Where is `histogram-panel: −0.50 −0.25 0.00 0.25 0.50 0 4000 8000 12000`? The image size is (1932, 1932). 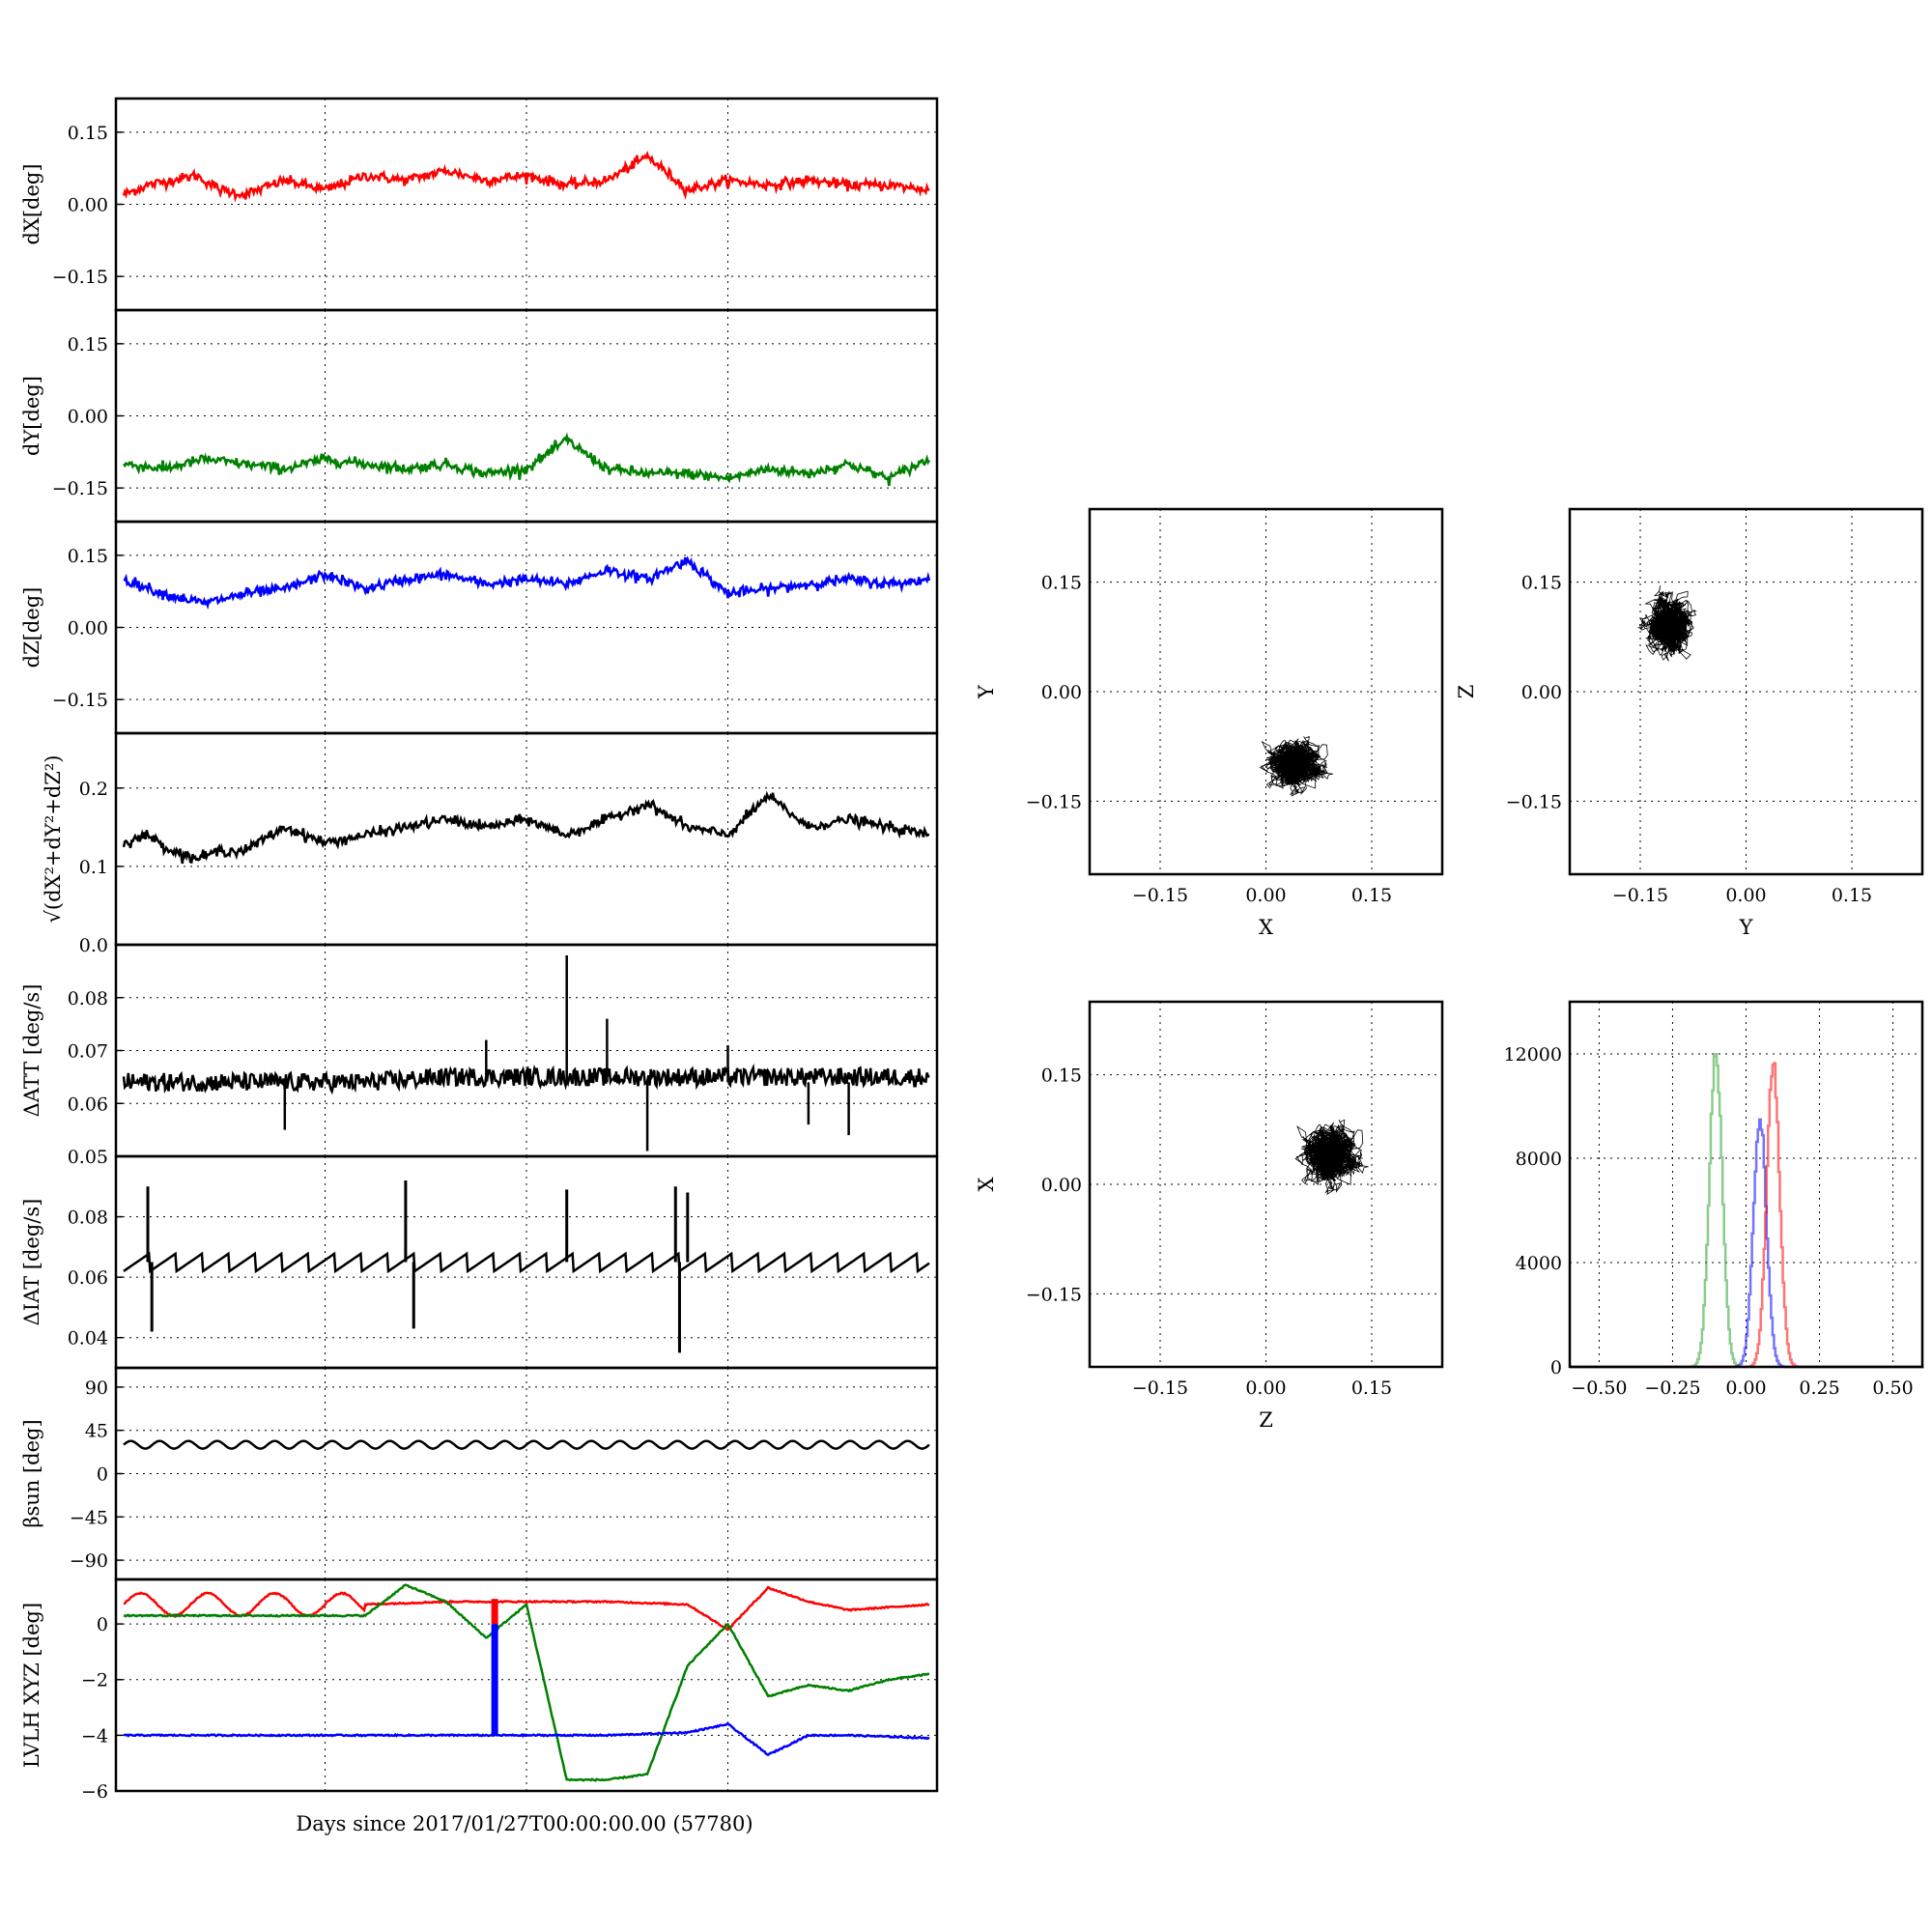 histogram-panel: −0.50 −0.25 0.00 0.25 0.50 0 4000 8000 12000 is located at coordinates (1714, 1199).